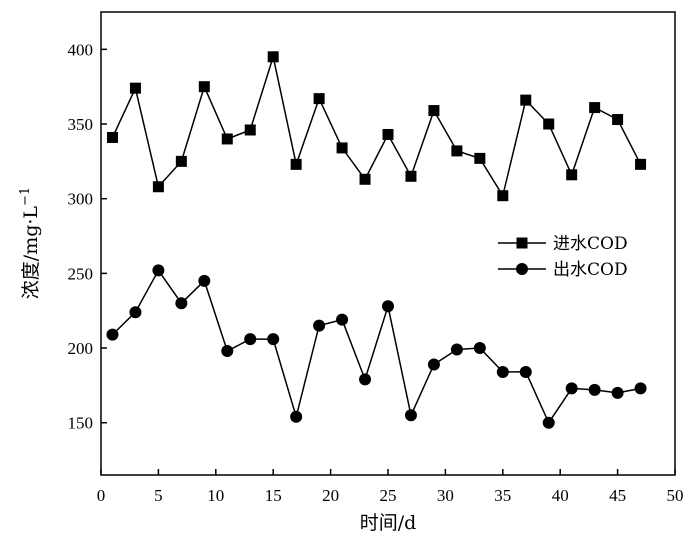  I want to click on x-tick-label-7: 35, so click(502, 495).